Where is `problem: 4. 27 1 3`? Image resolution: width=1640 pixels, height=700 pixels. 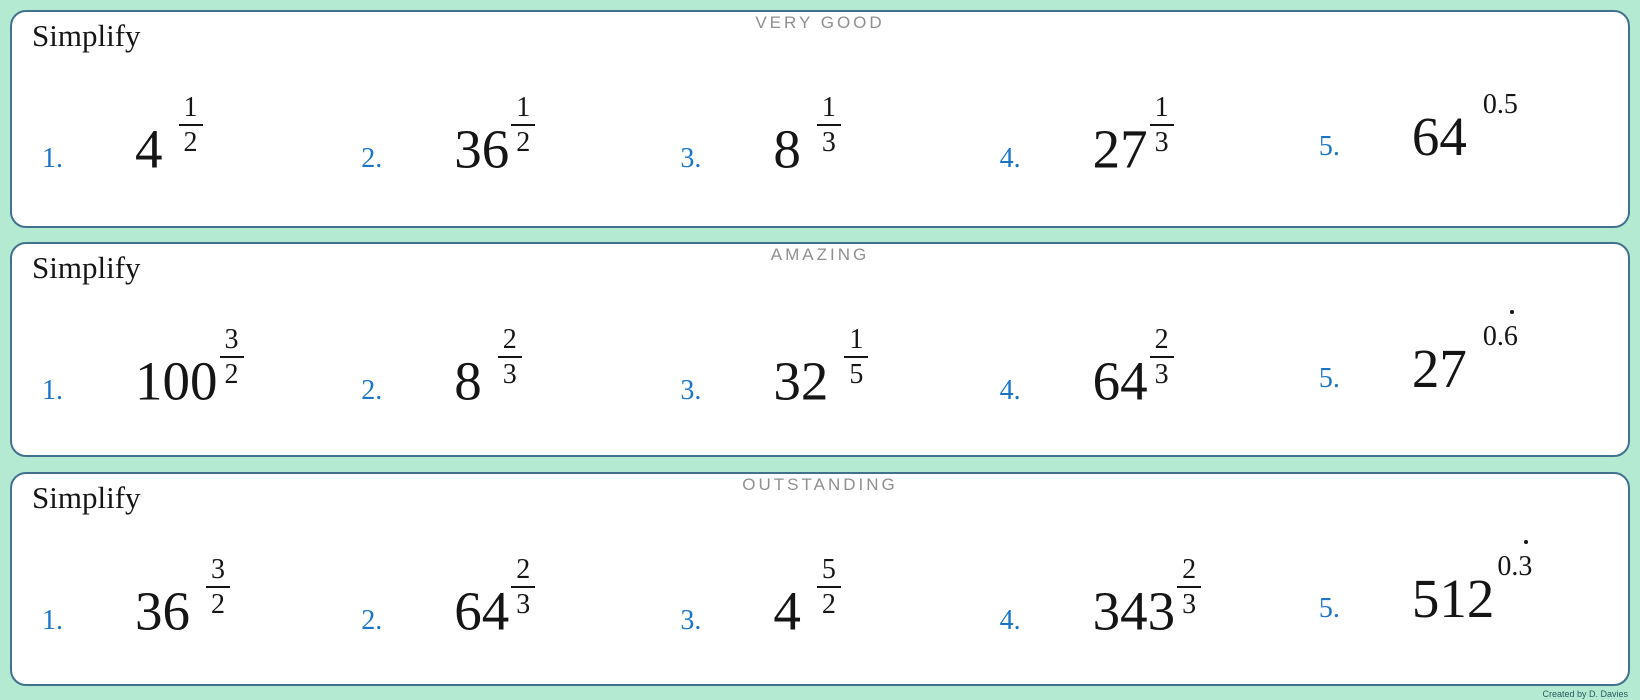
problem: 4. 27 1 3 is located at coordinates (1139, 136).